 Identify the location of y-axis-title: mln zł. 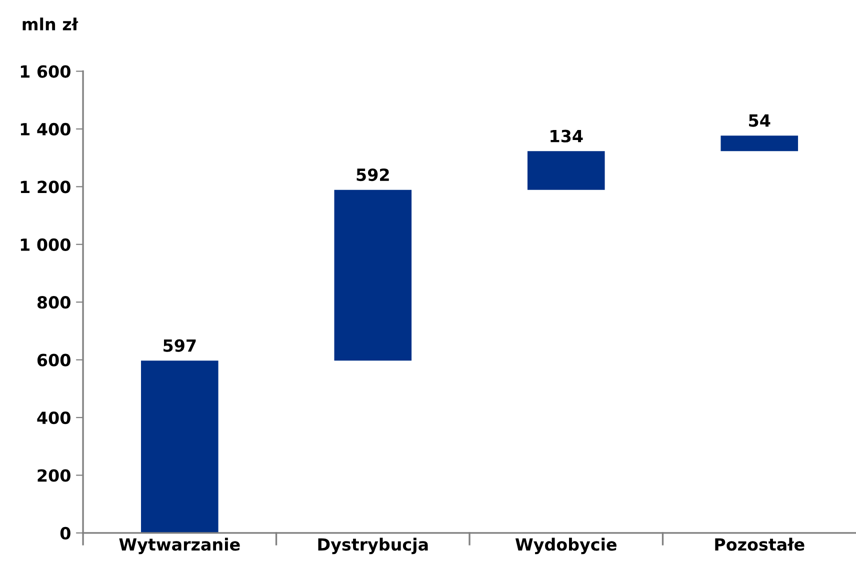
(50, 24).